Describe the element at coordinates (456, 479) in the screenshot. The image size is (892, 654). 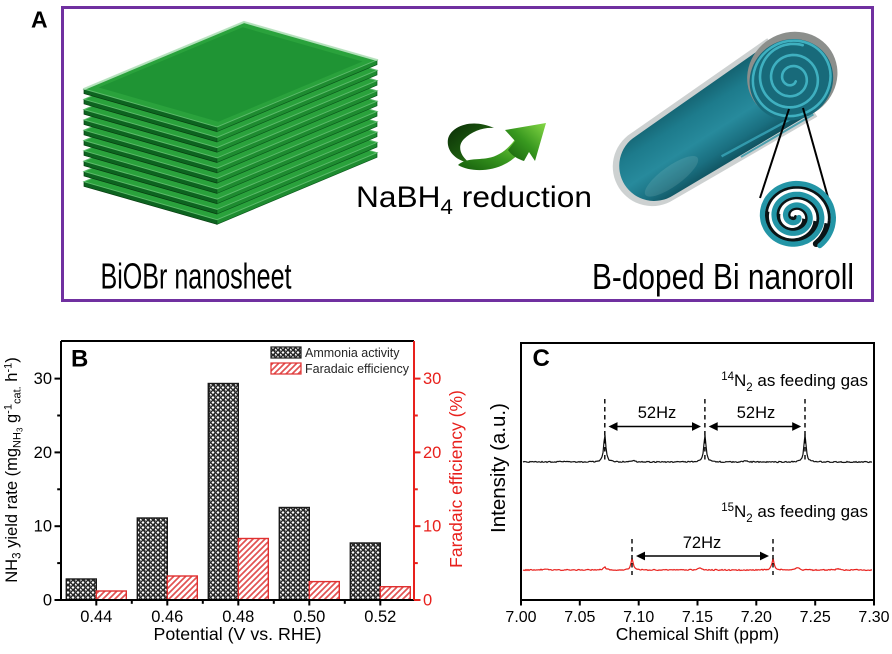
I see `svg-text: Faradaic efficiency (%)` at that location.